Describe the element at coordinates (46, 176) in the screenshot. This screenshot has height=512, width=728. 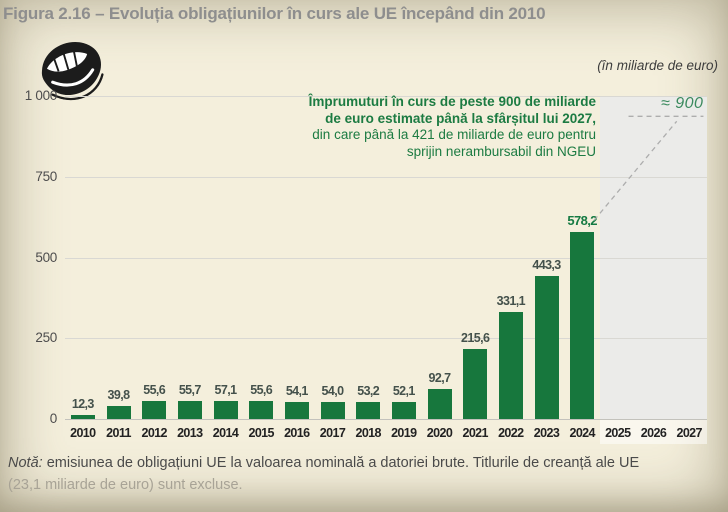
I see `y-tick-750: 750` at that location.